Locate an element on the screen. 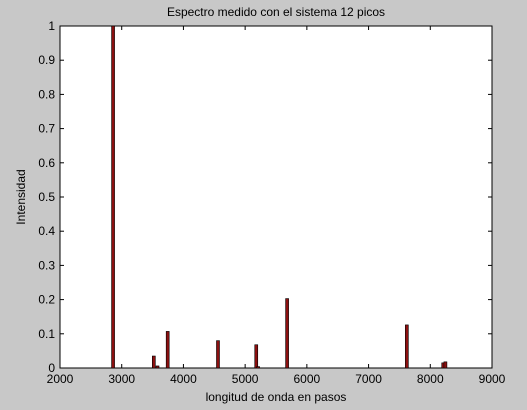 This screenshot has width=527, height=410. y-tick-label: 1 is located at coordinates (51, 26).